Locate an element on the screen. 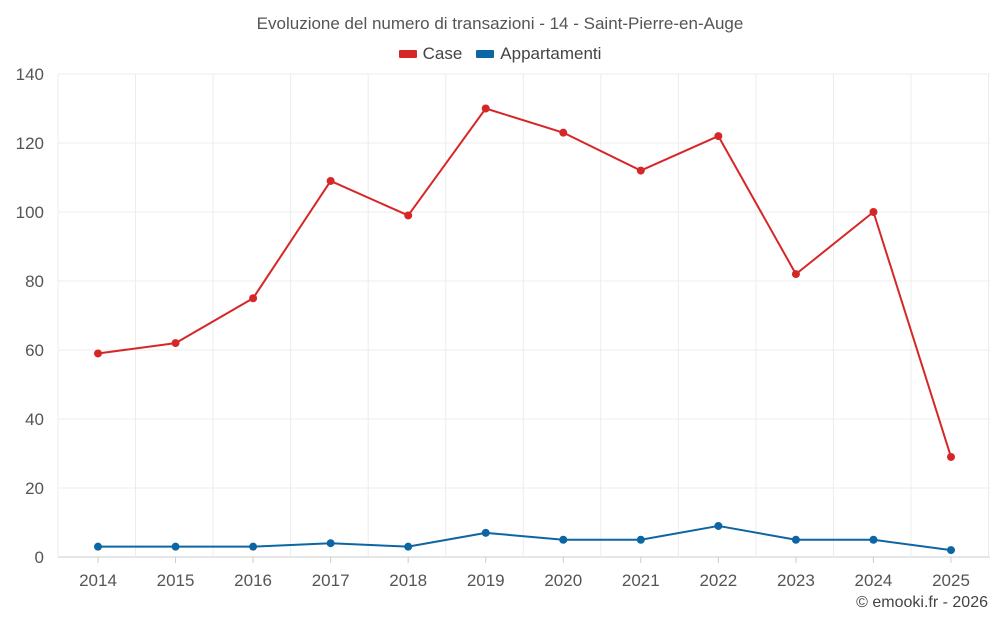  legend-swatch-appartamenti is located at coordinates (485, 54).